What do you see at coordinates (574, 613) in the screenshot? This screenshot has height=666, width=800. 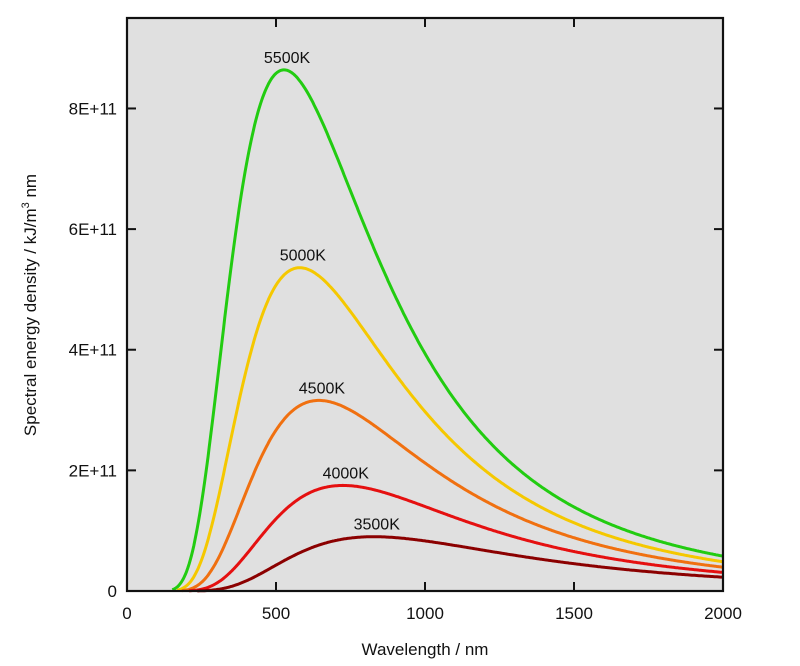 I see `x-tick-label: 1500` at bounding box center [574, 613].